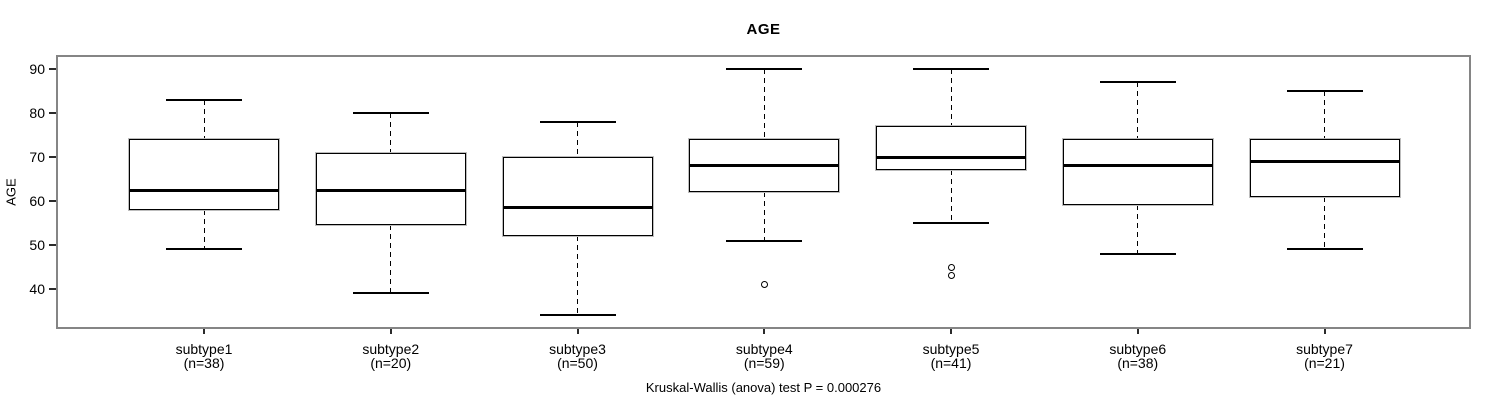  Describe the element at coordinates (1138, 349) in the screenshot. I see `group-name: subtype6` at that location.